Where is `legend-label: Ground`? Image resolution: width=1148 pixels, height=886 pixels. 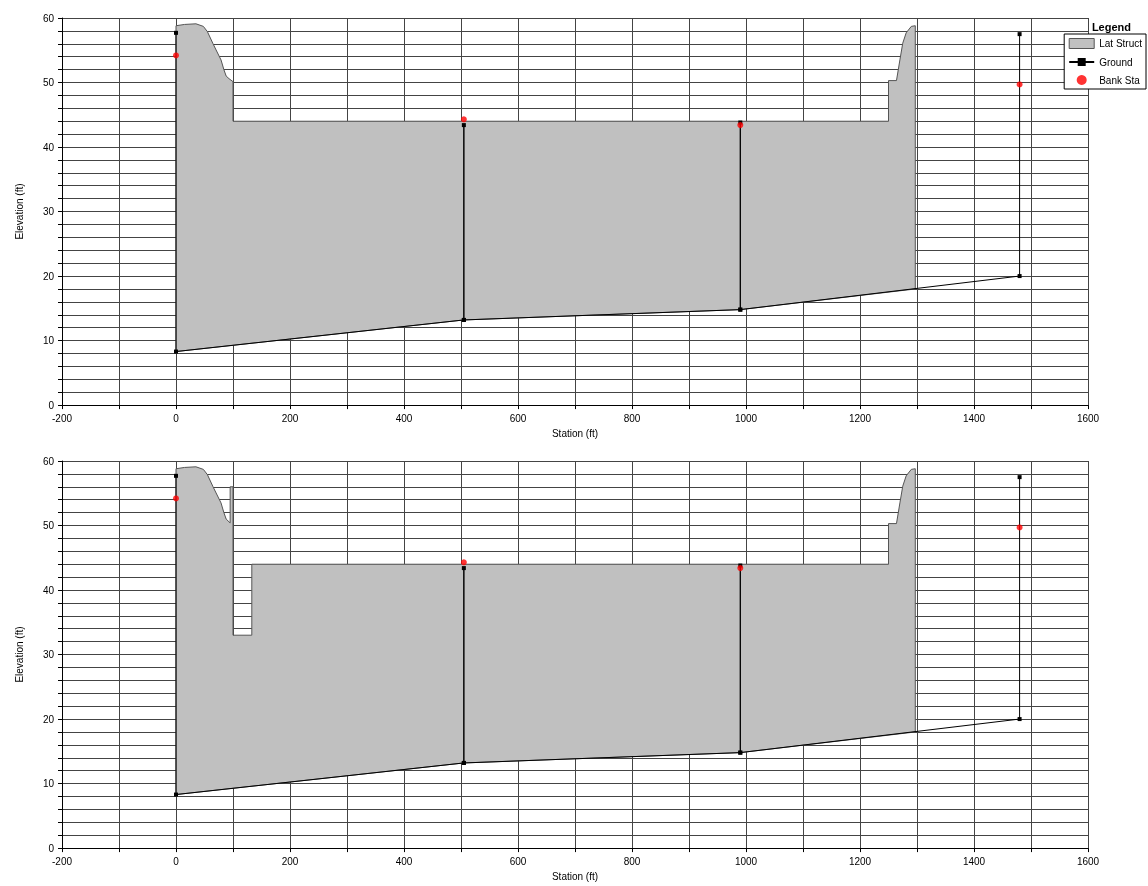
legend-label: Ground is located at coordinates (1116, 62).